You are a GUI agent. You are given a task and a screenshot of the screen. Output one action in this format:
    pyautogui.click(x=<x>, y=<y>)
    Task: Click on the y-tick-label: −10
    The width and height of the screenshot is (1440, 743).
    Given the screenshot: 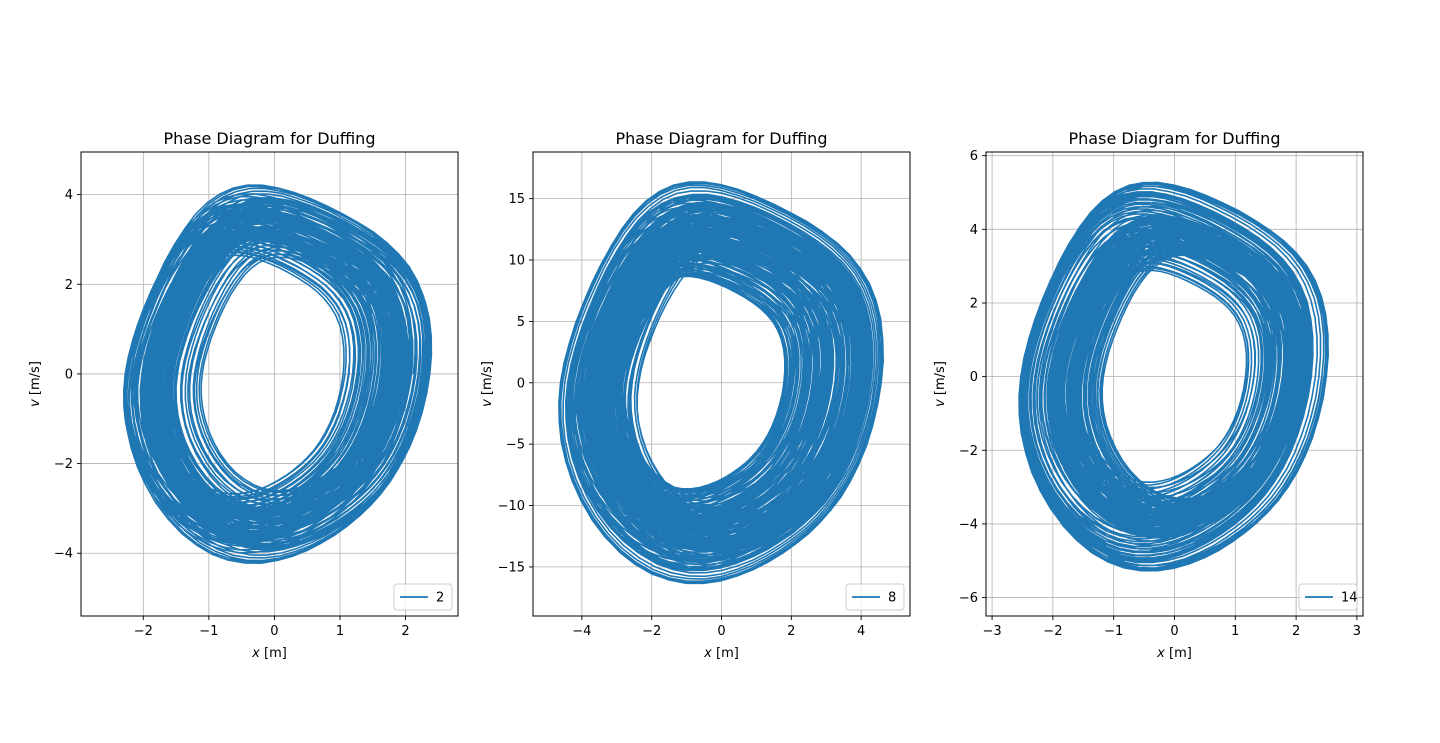 What is the action you would take?
    pyautogui.click(x=511, y=506)
    